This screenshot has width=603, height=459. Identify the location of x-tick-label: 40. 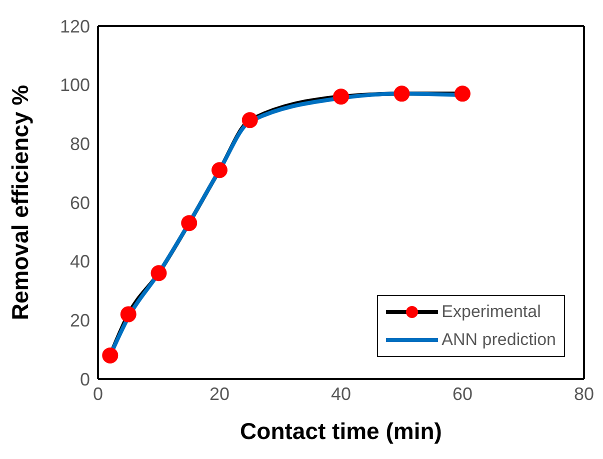
(341, 394).